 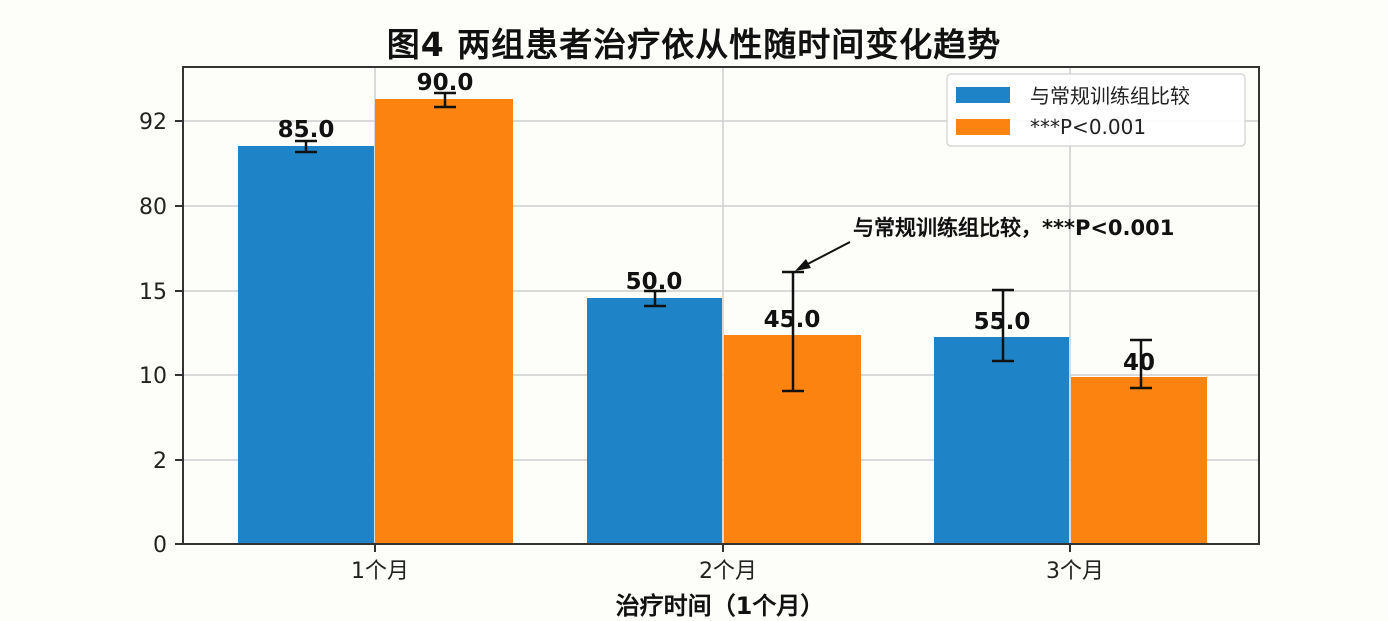 What do you see at coordinates (444, 321) in the screenshot?
I see `bar-1个月-orange` at bounding box center [444, 321].